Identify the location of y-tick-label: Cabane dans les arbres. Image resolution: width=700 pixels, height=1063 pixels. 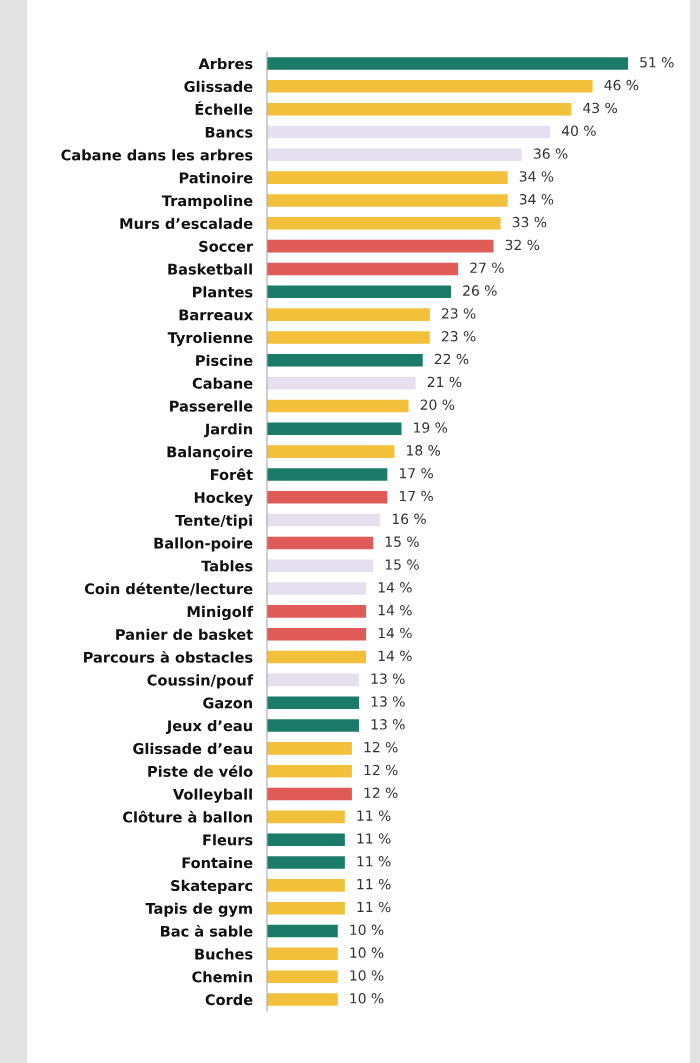
(157, 155).